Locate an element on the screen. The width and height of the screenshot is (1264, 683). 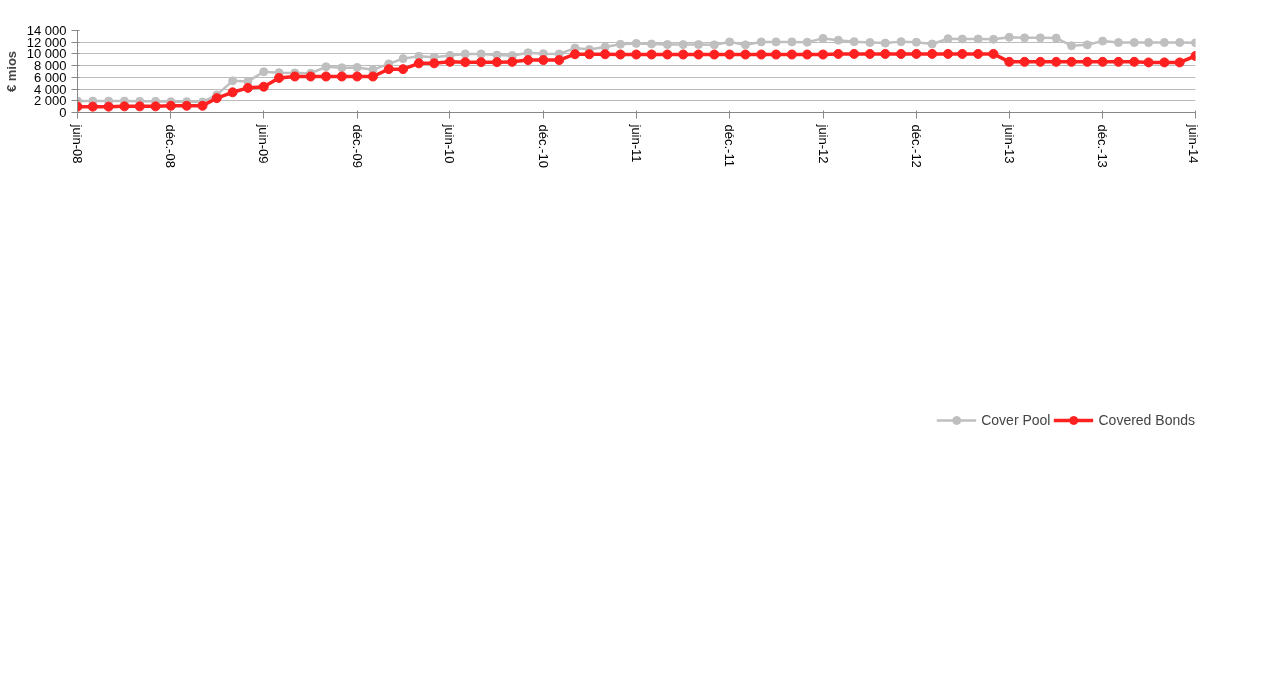
x-tick-label: déc.-12 is located at coordinates (916, 146).